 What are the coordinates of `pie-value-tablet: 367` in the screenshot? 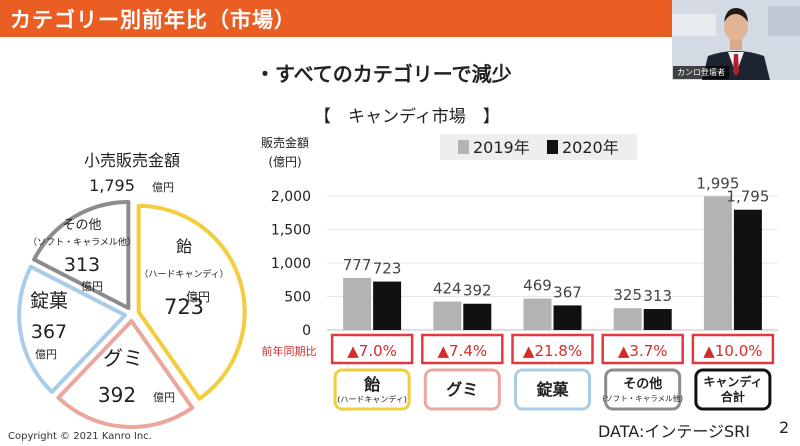 It's located at (49, 332).